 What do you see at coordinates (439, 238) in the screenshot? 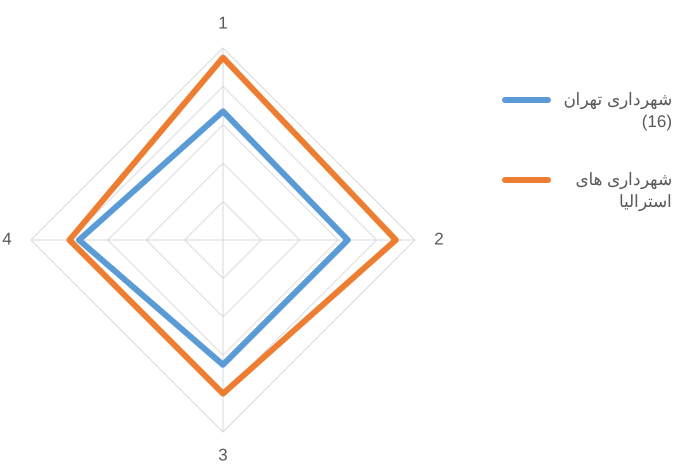
I see `spoke-label: 2` at bounding box center [439, 238].